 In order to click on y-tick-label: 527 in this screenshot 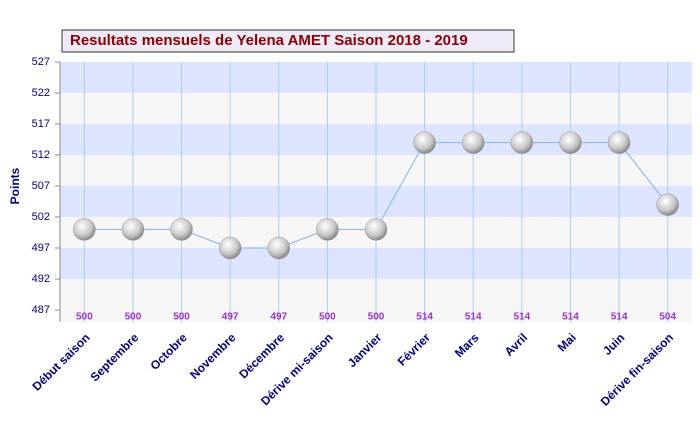, I will do `click(41, 62)`.